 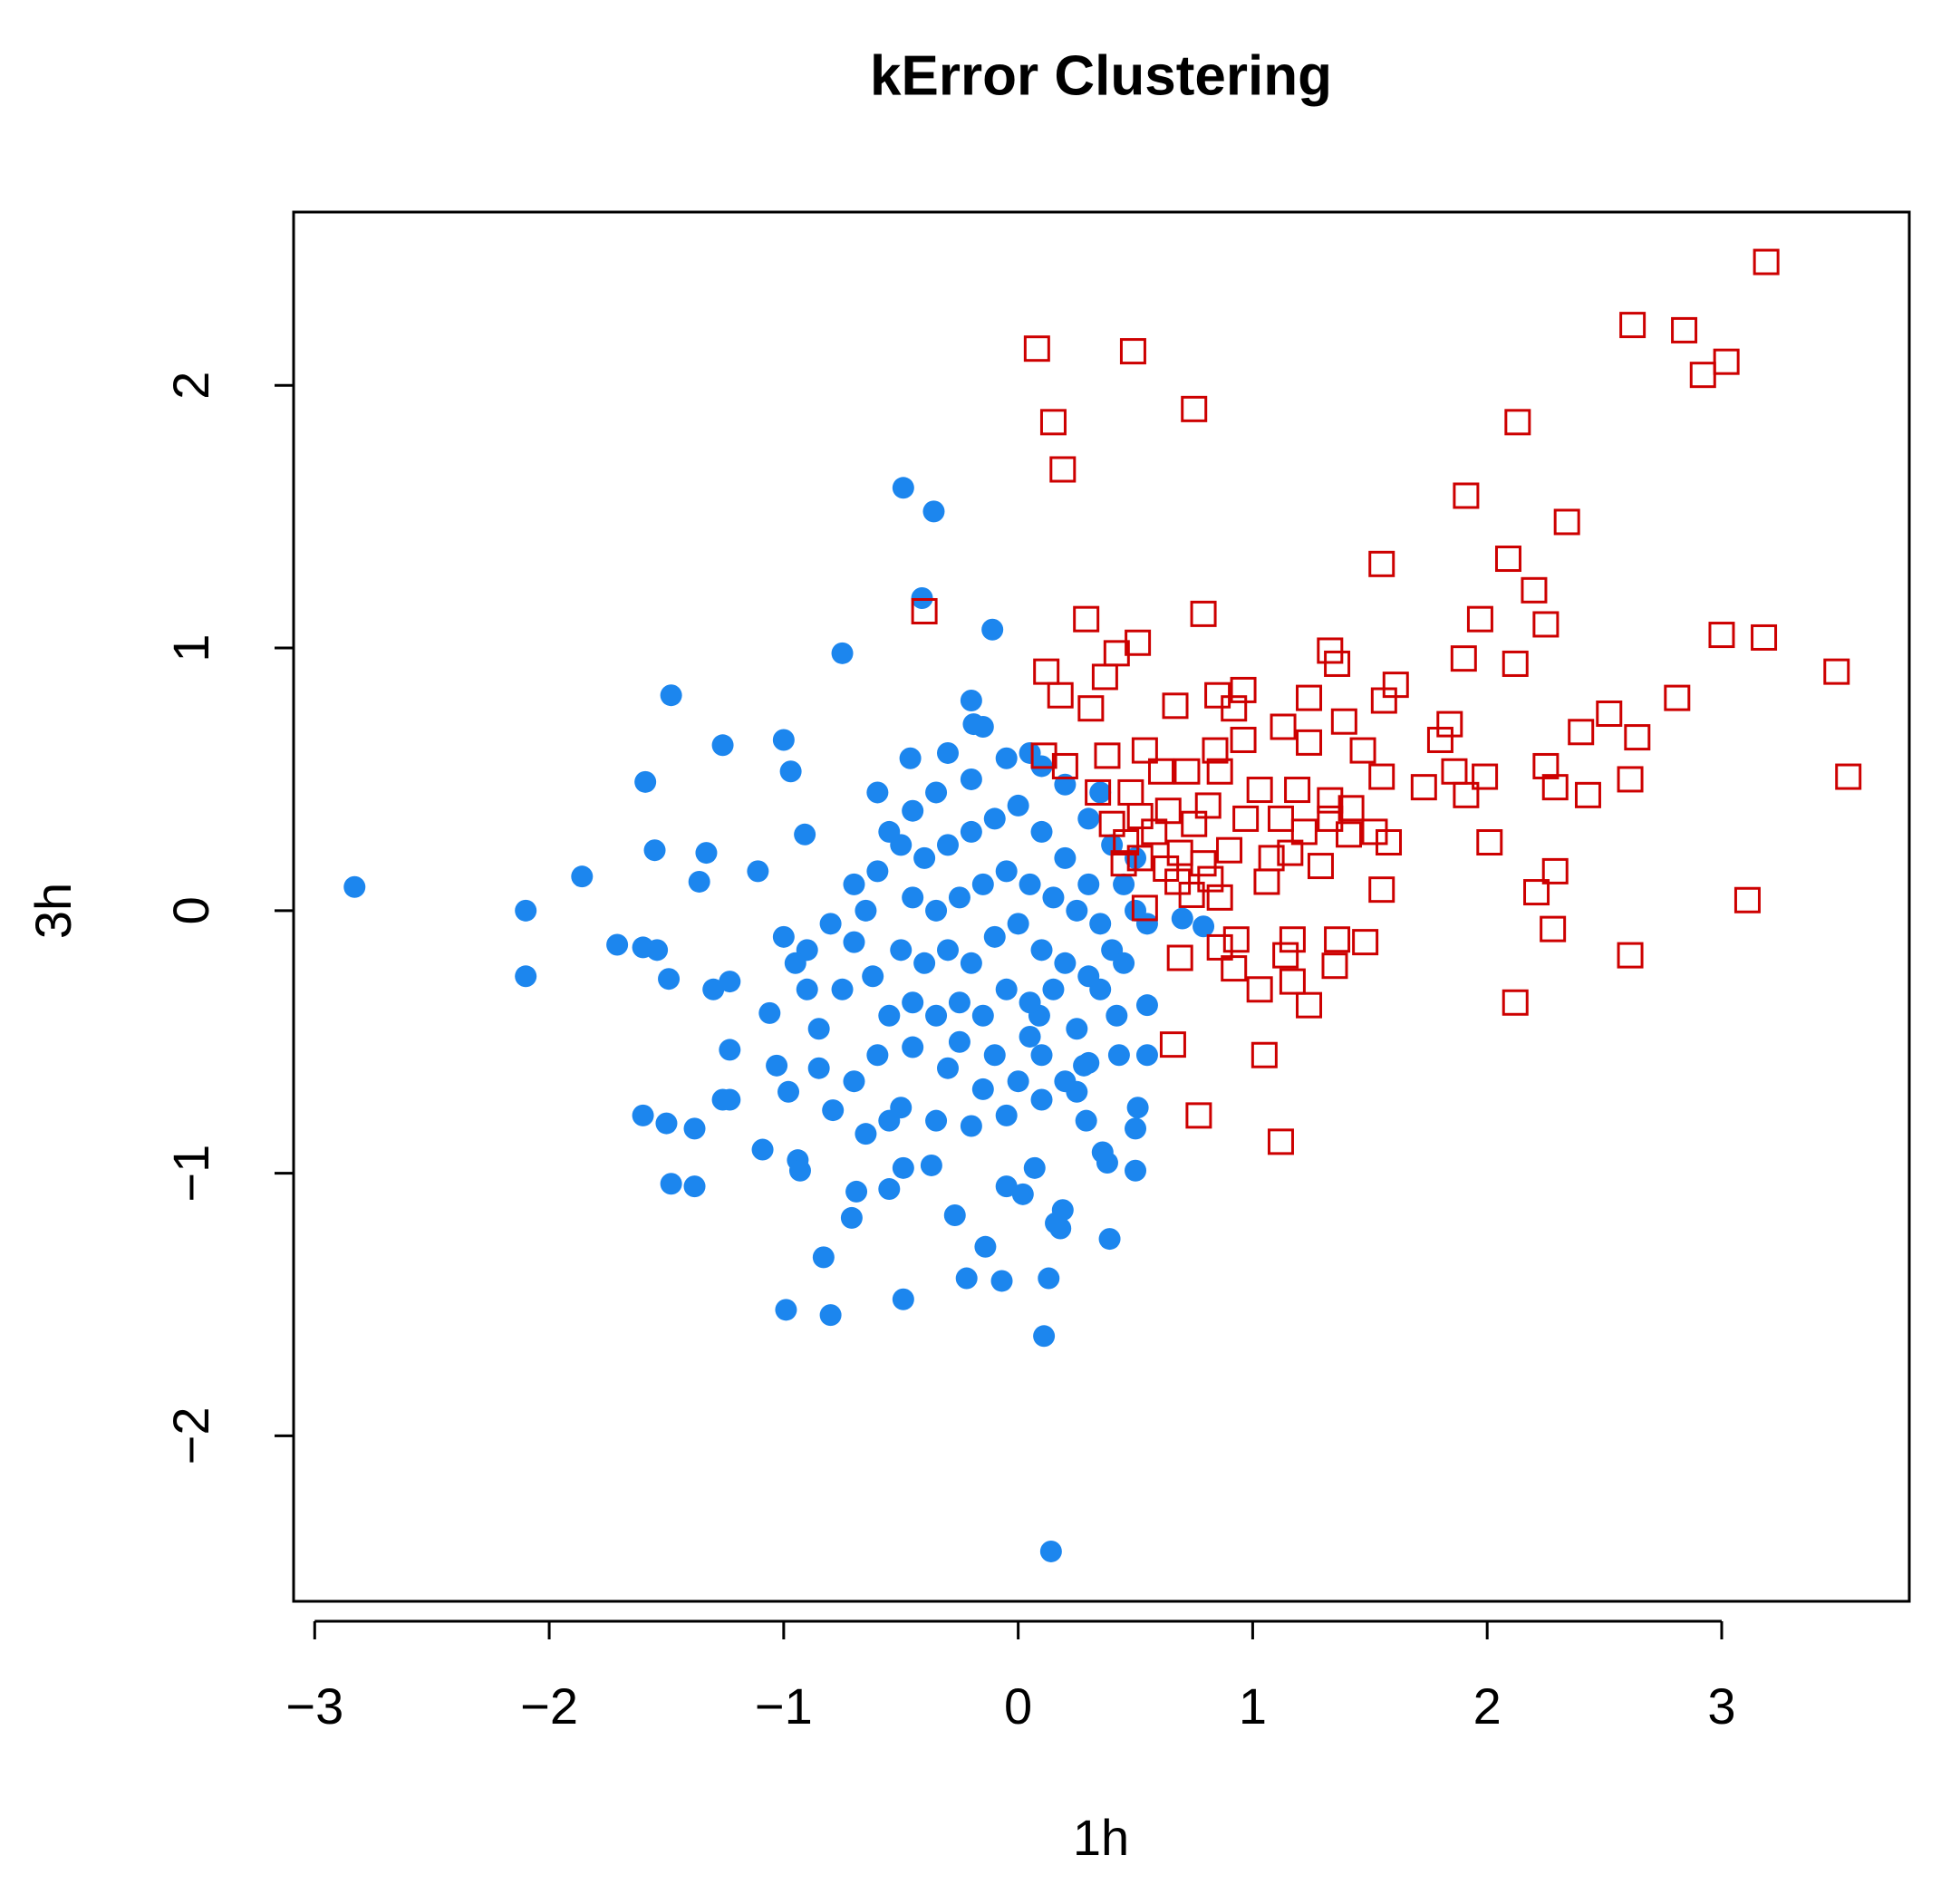 What do you see at coordinates (1487, 1706) in the screenshot?
I see `x-tick-label: 2` at bounding box center [1487, 1706].